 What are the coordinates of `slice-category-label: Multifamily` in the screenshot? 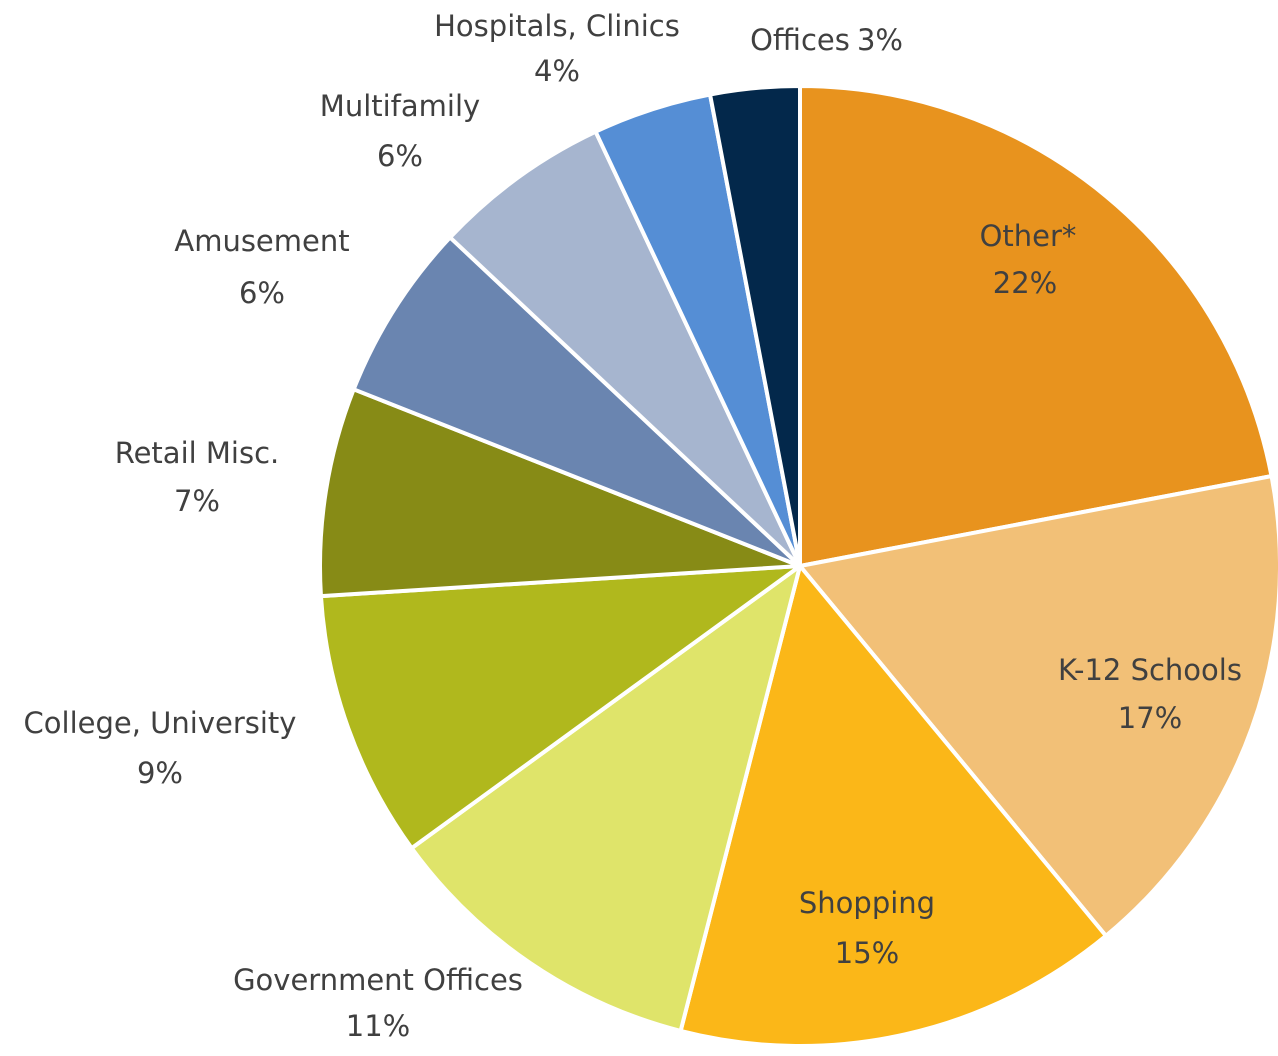 It's located at (400, 106).